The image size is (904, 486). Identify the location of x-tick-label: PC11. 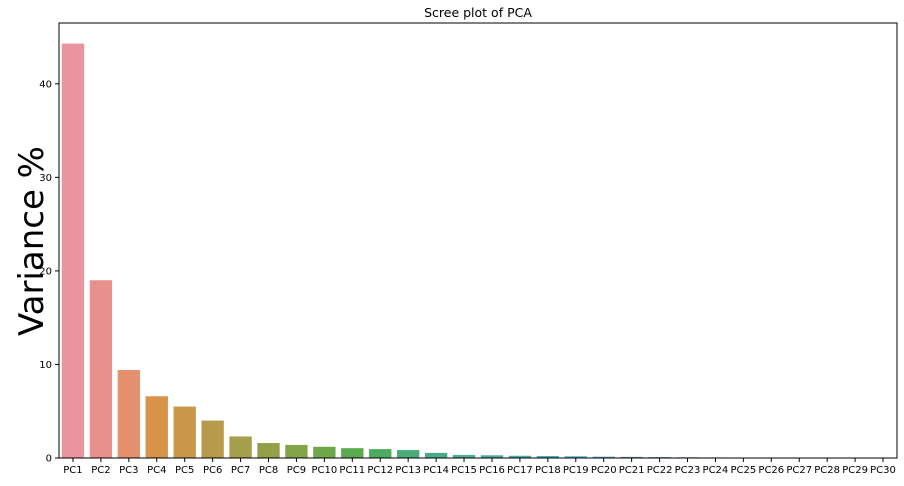
(352, 470).